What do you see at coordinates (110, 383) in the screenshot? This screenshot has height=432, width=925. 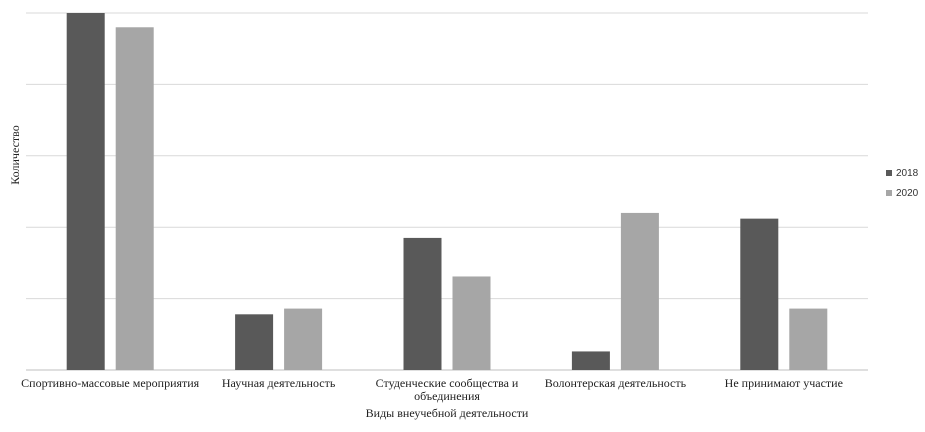 I see `x-tick-label: Спортивно-массовые мероприятия` at bounding box center [110, 383].